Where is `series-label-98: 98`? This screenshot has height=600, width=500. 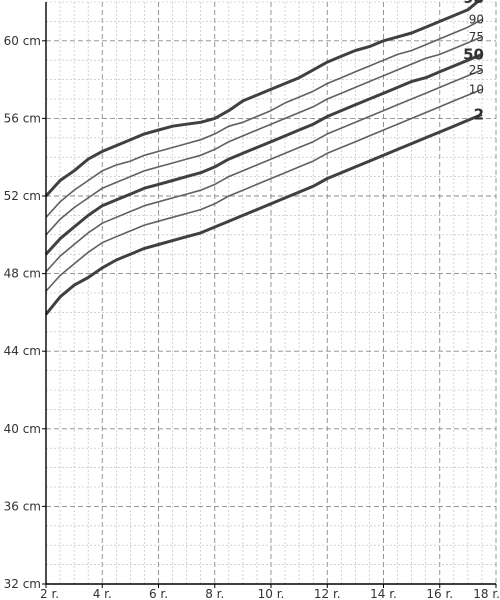
series-label-98: 98 is located at coordinates (473, 3).